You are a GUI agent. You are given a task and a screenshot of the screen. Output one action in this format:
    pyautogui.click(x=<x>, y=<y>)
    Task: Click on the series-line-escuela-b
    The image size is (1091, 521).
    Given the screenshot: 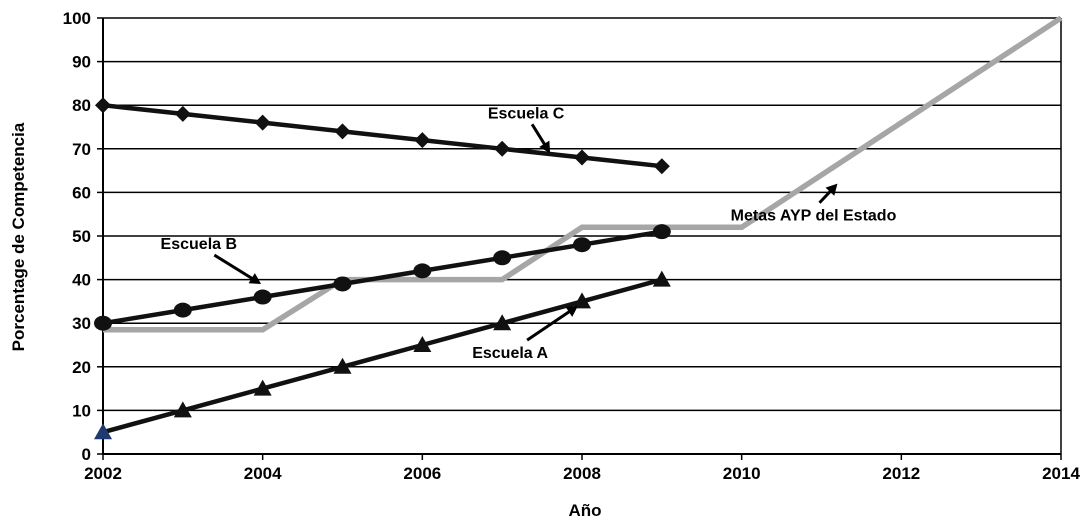 What is the action you would take?
    pyautogui.click(x=382, y=277)
    